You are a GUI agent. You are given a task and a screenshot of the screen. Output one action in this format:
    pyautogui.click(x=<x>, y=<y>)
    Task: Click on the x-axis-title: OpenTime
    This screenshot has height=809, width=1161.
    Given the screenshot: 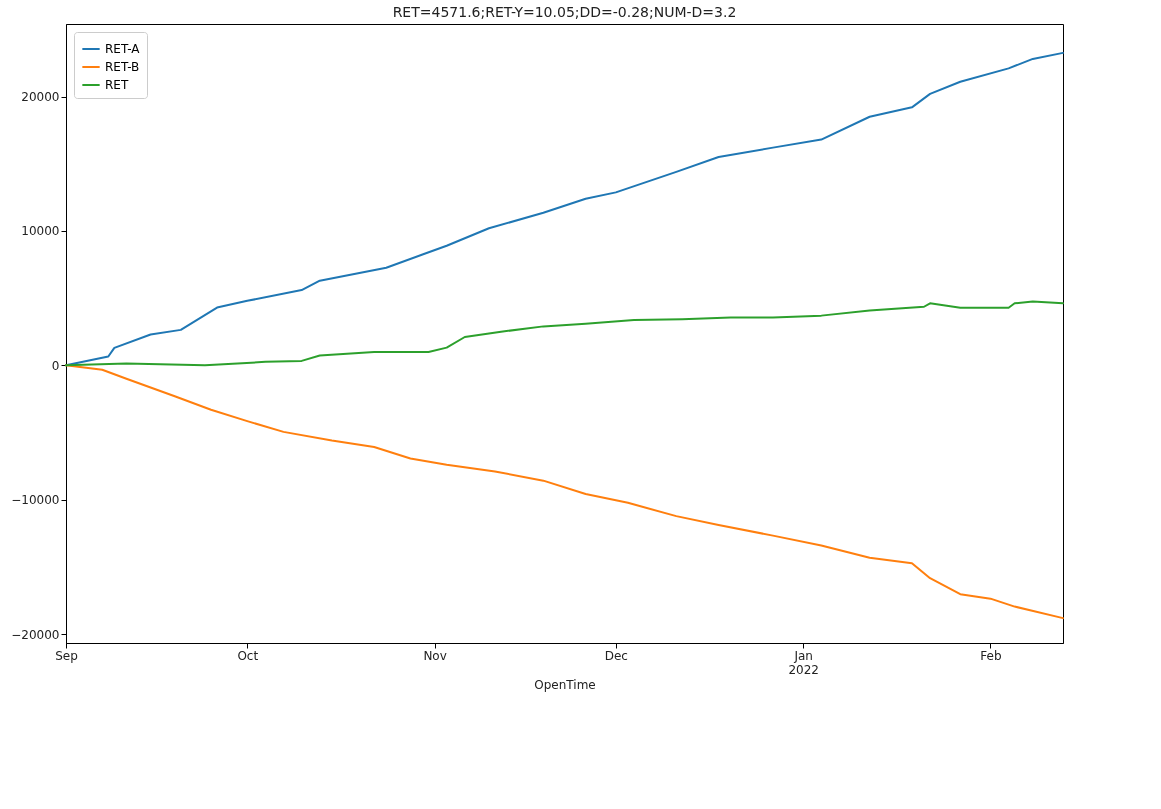 What is the action you would take?
    pyautogui.click(x=565, y=684)
    